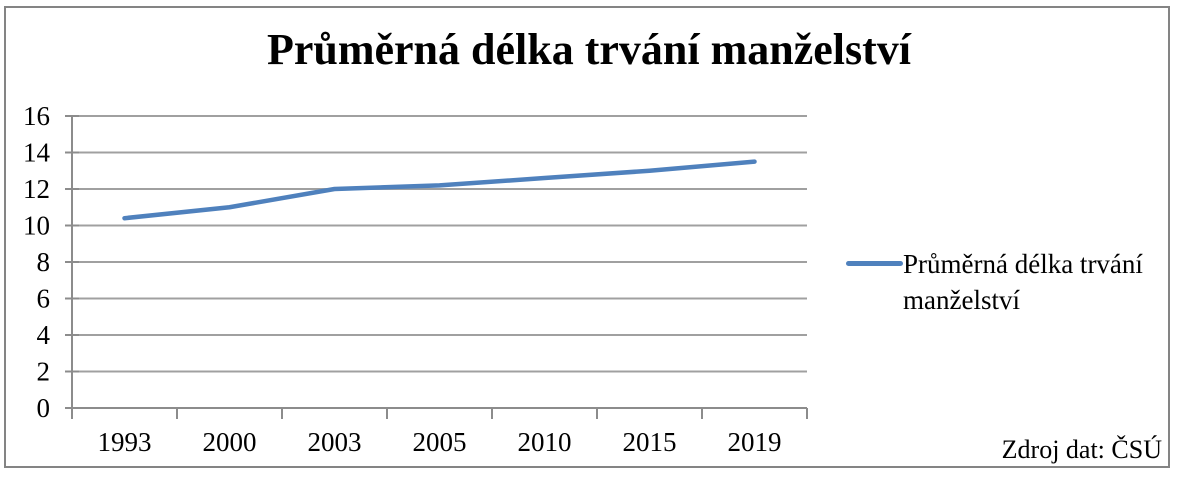 This screenshot has height=478, width=1178. Describe the element at coordinates (755, 442) in the screenshot. I see `x-axis-tick-label: 2019` at that location.